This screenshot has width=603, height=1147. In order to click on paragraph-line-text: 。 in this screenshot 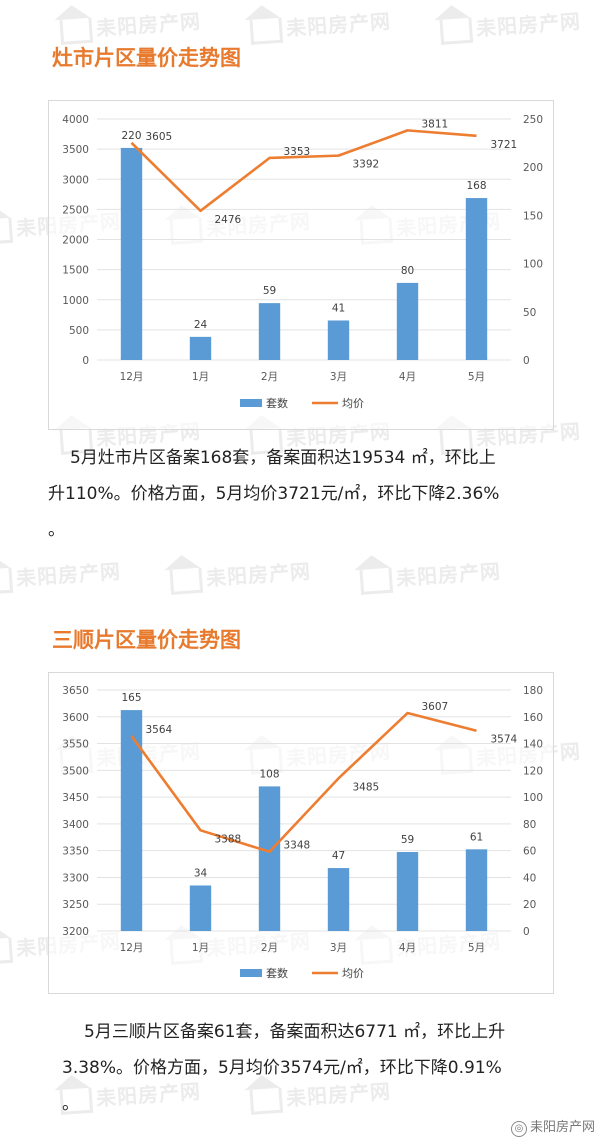, I will do `click(70, 1104)`.